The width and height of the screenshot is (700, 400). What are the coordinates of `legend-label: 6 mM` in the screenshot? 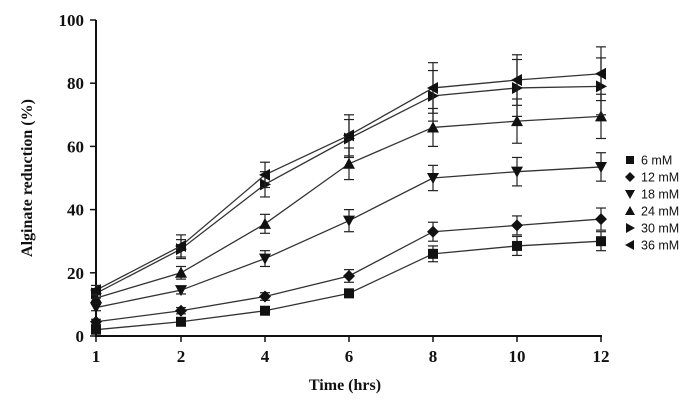 It's located at (656, 161).